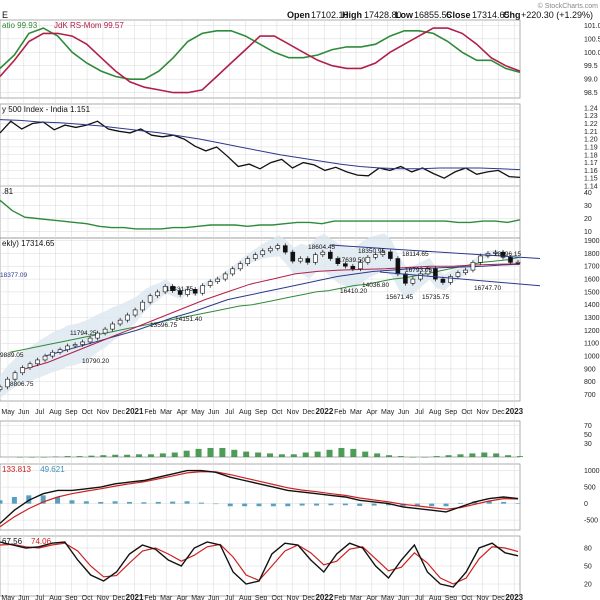 The width and height of the screenshot is (600, 600). Describe the element at coordinates (590, 382) in the screenshot. I see `y-tick-label: 800` at that location.